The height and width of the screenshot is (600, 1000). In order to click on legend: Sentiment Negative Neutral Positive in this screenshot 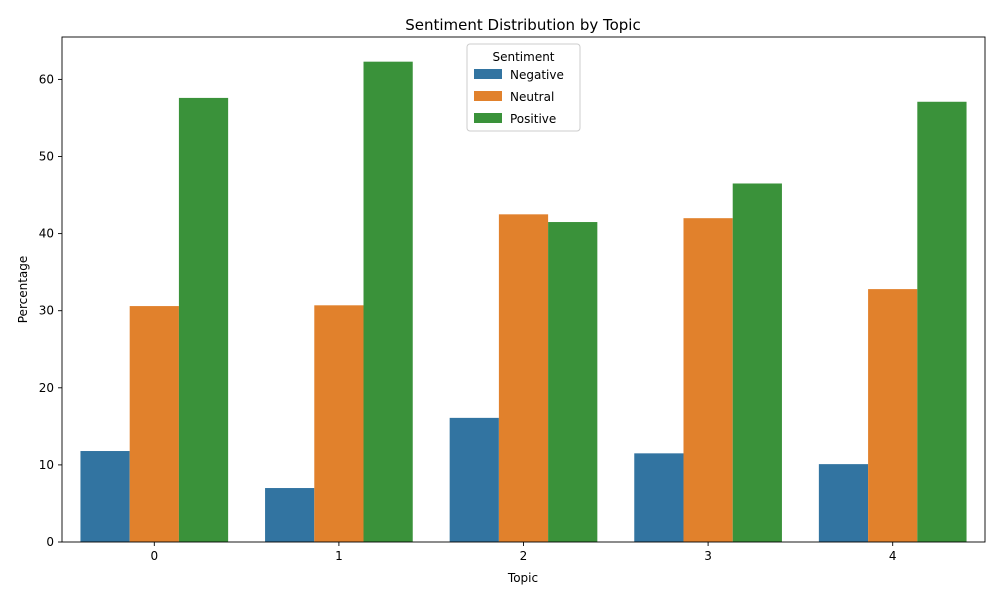, I will do `click(523, 87)`.